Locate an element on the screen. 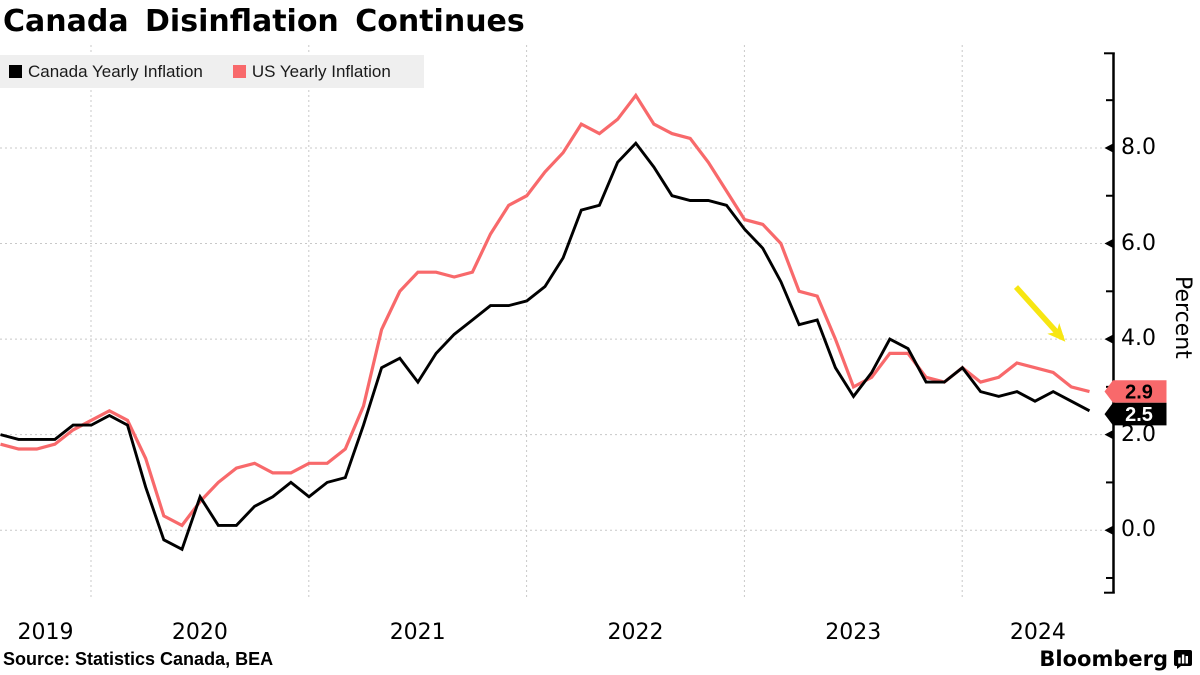 Image resolution: width=1200 pixels, height=675 pixels. y-tick-label: 0.0 is located at coordinates (1138, 530).